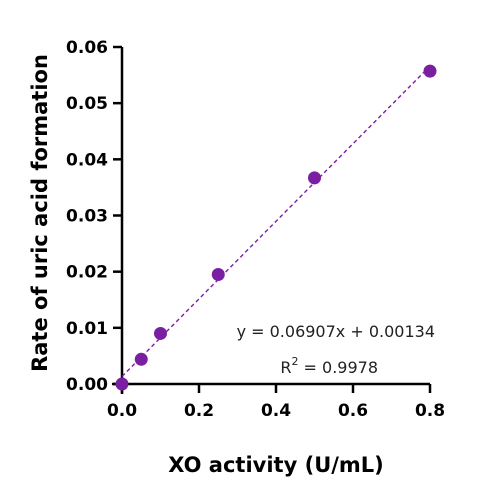 Image resolution: width=500 pixels, height=504 pixels. Describe the element at coordinates (276, 411) in the screenshot. I see `x-tick-label: 0.4` at that location.